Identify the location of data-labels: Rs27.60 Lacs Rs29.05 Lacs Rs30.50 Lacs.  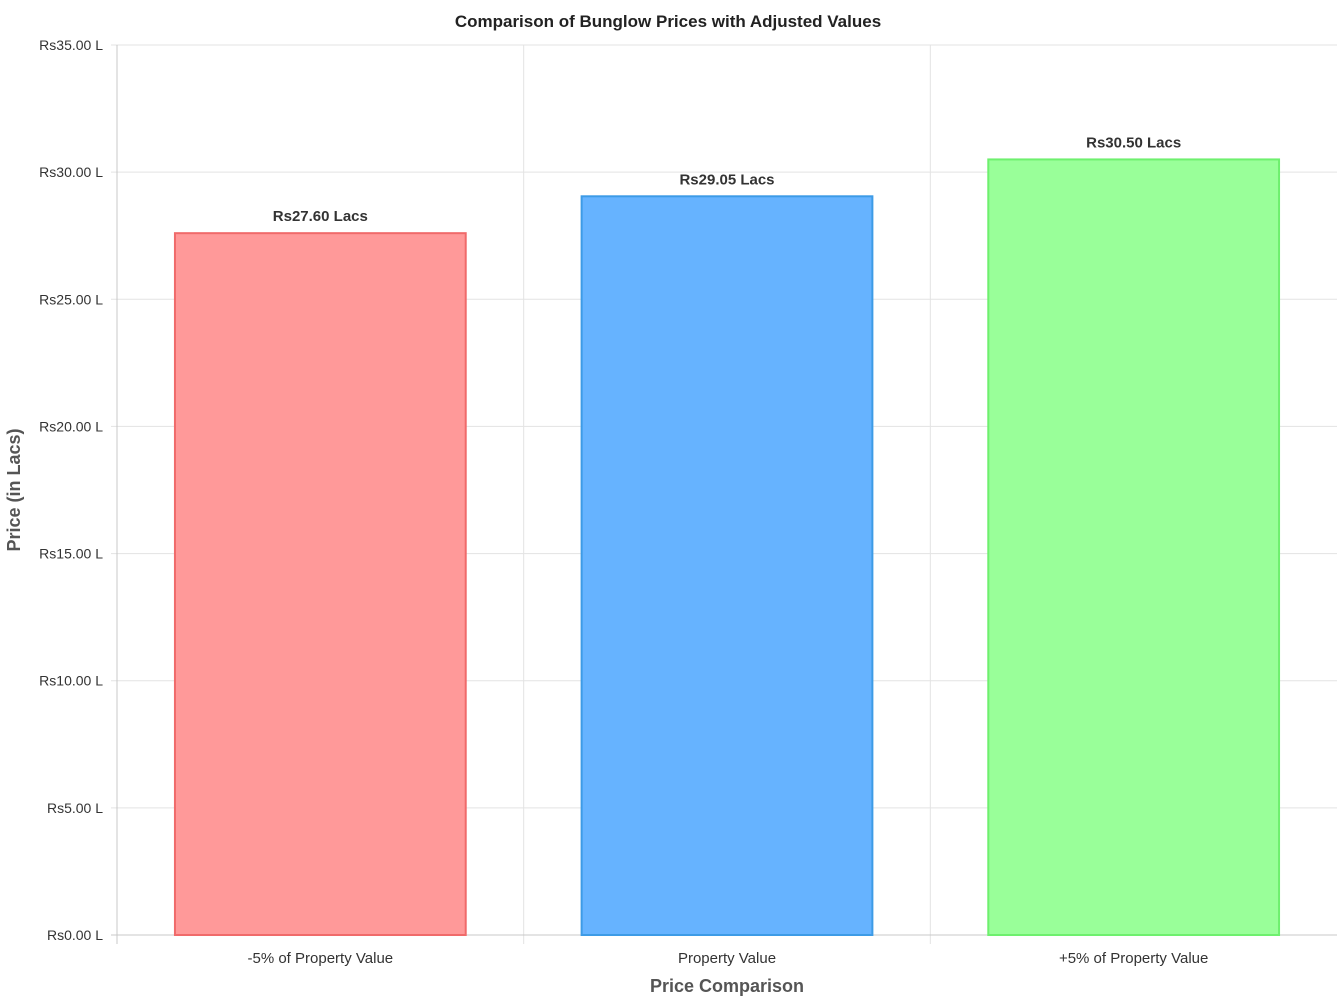
(727, 179).